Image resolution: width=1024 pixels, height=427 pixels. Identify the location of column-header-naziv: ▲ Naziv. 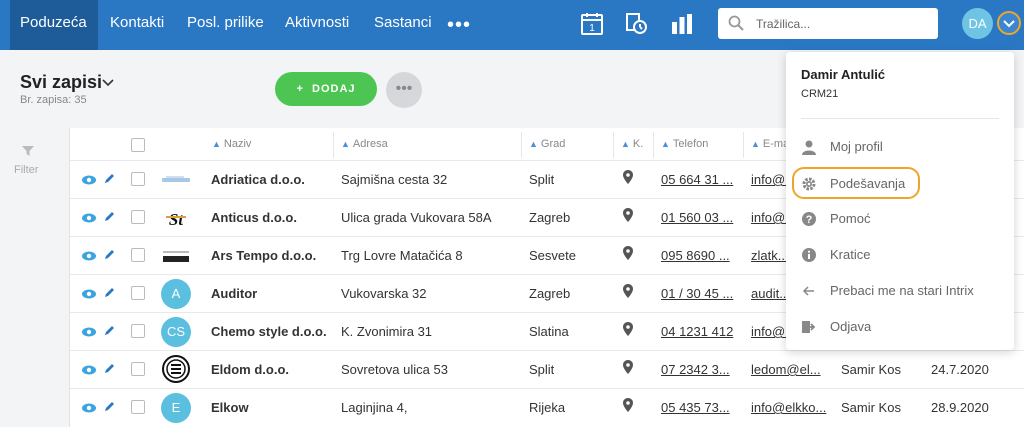
(232, 144).